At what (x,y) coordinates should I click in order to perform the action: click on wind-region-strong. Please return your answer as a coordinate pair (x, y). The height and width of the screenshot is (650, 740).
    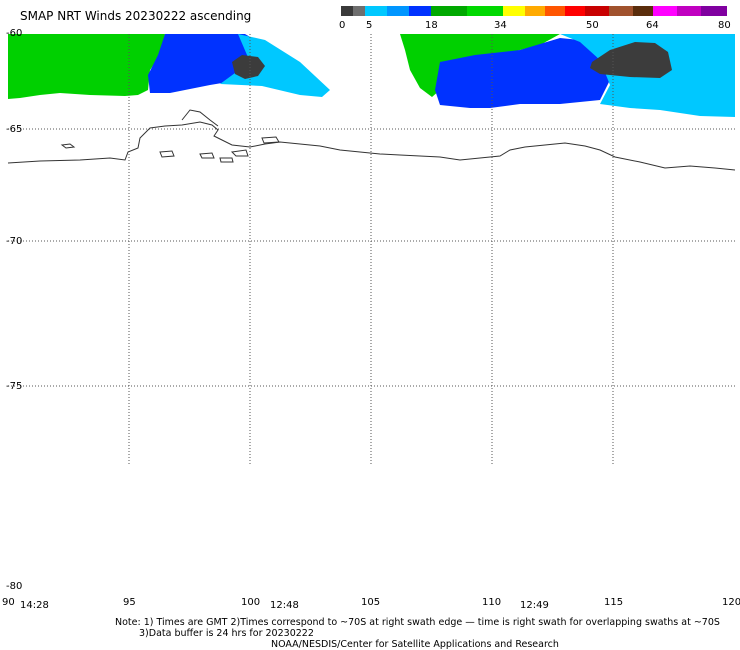
    Looking at the image, I should click on (86, 66).